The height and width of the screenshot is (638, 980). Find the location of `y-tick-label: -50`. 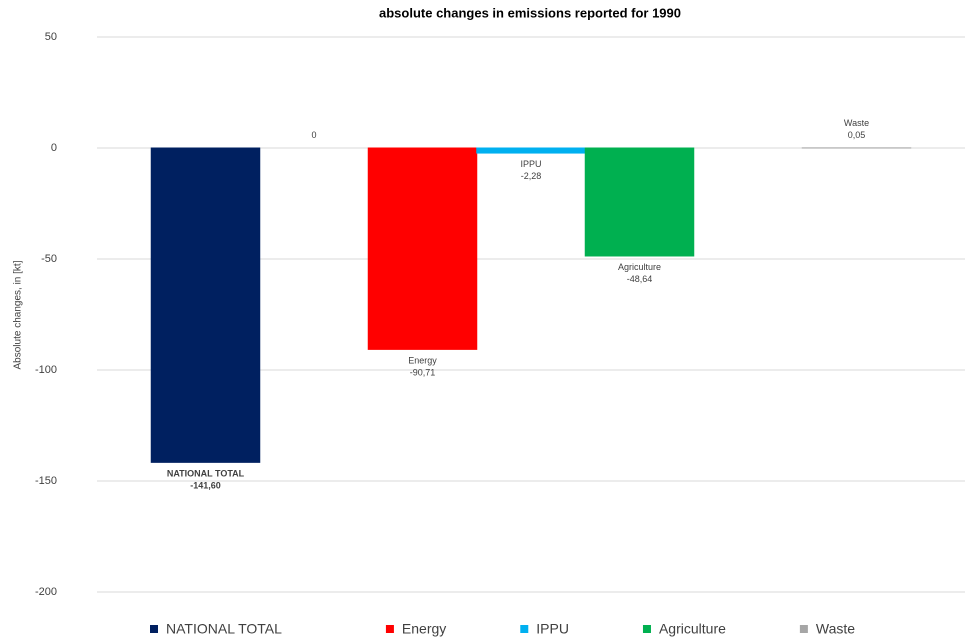

y-tick-label: -50 is located at coordinates (49, 259).